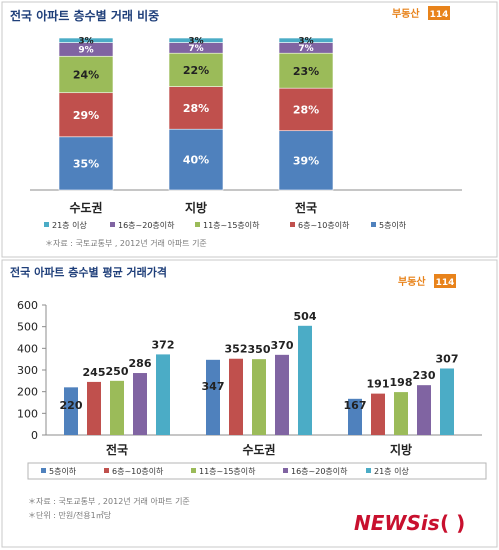  What do you see at coordinates (85, 51) in the screenshot?
I see `share-segment-label: 9%` at bounding box center [85, 51].